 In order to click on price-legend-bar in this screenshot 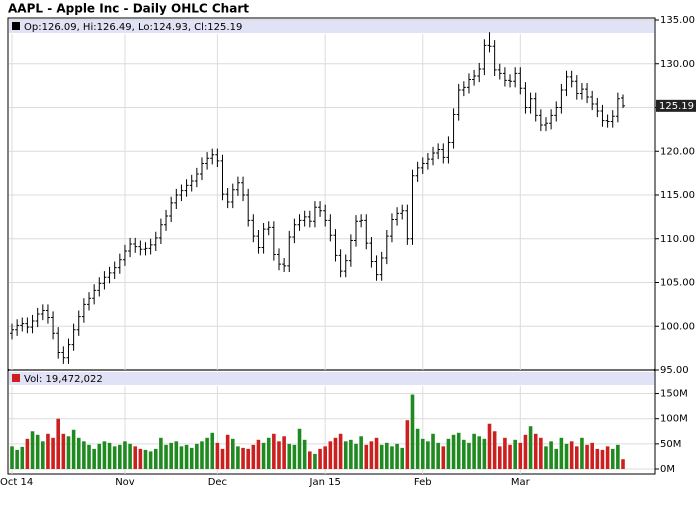, I will do `click(331, 26)`.